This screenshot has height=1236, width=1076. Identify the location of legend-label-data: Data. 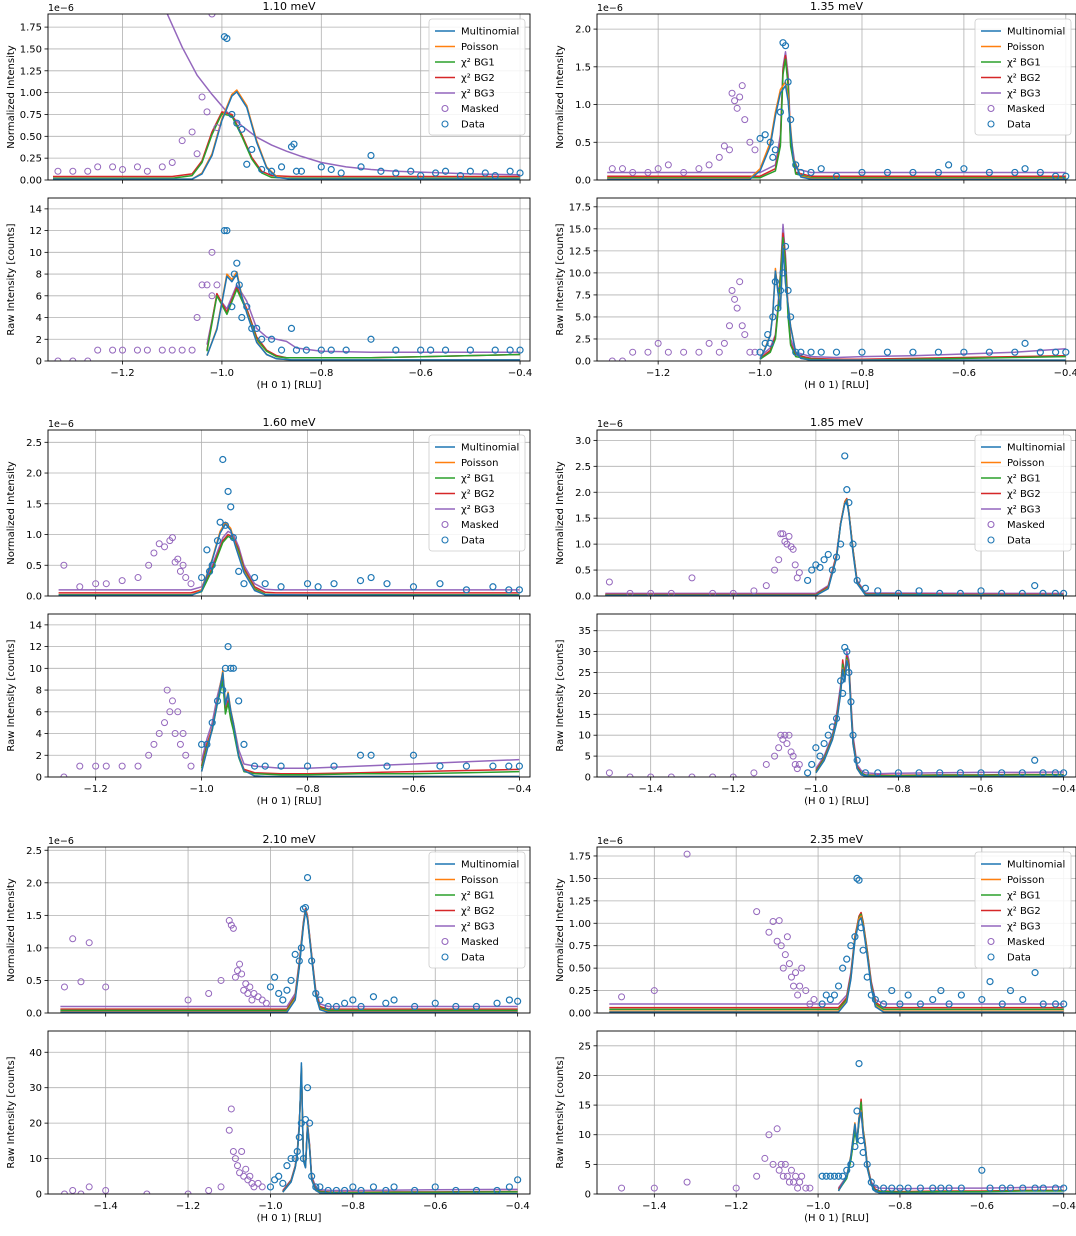
(473, 541).